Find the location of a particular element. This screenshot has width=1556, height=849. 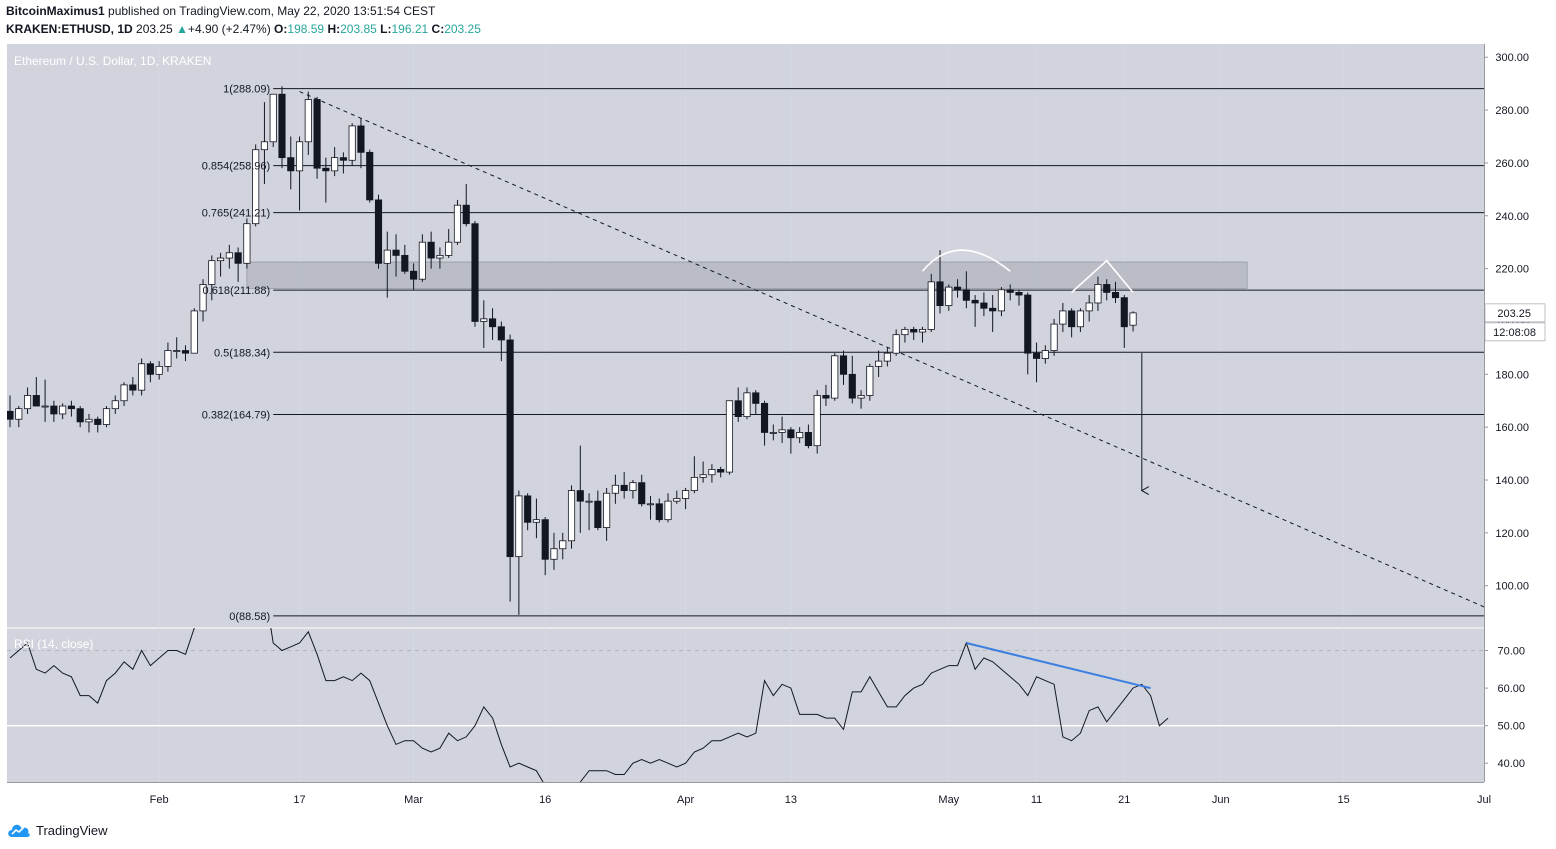

last-price: 203.25 is located at coordinates (154, 29).